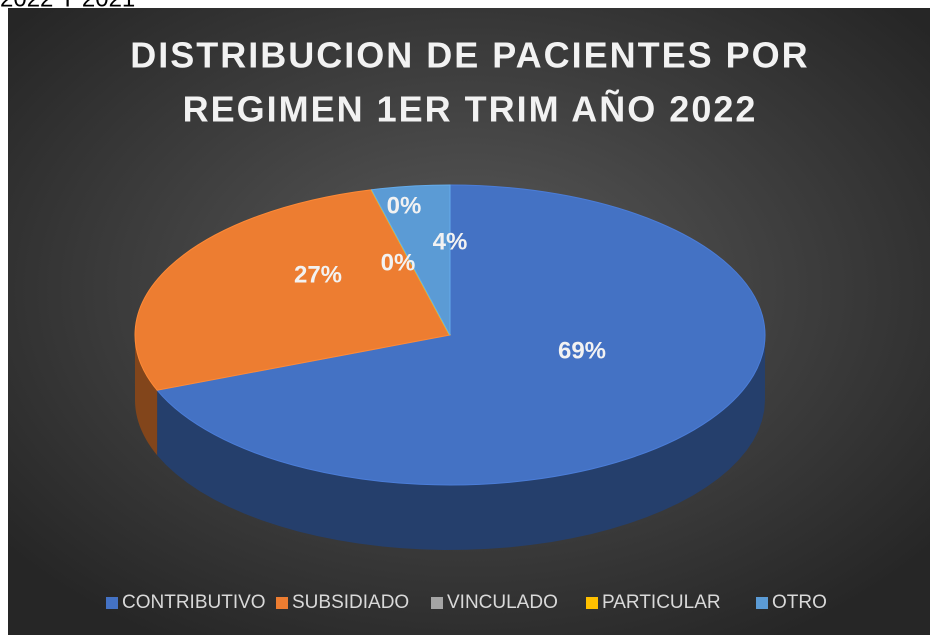 Image resolution: width=930 pixels, height=635 pixels. I want to click on chart-title: DISTRIBUCION DE PACIENTES POR, so click(469, 55).